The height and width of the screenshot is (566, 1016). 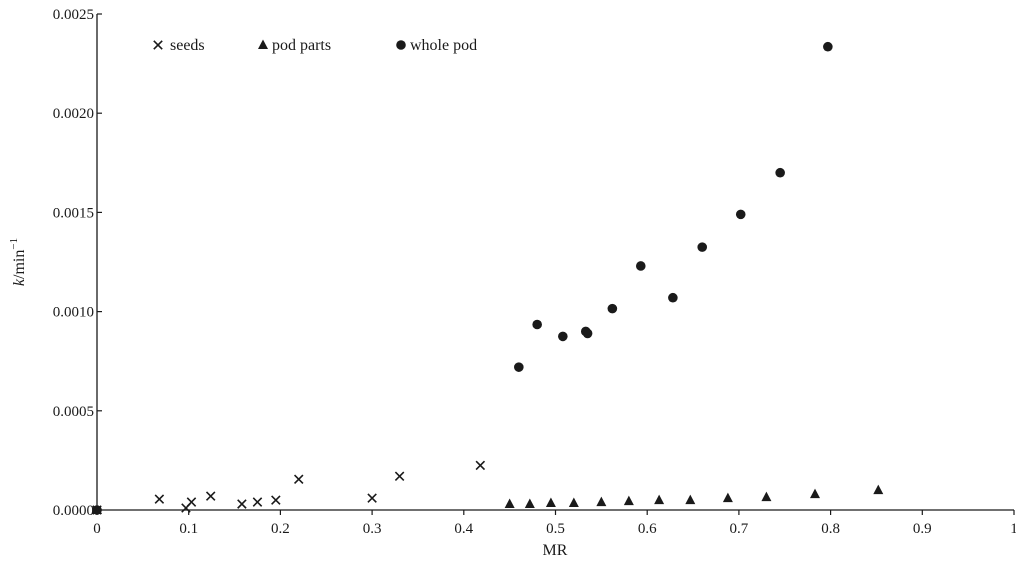 I want to click on y-tick-label: 0.0015, so click(x=73, y=213).